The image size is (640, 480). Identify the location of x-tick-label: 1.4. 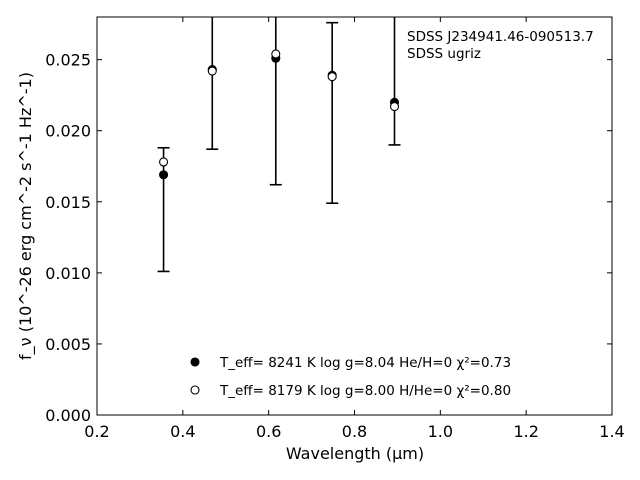
(611, 431).